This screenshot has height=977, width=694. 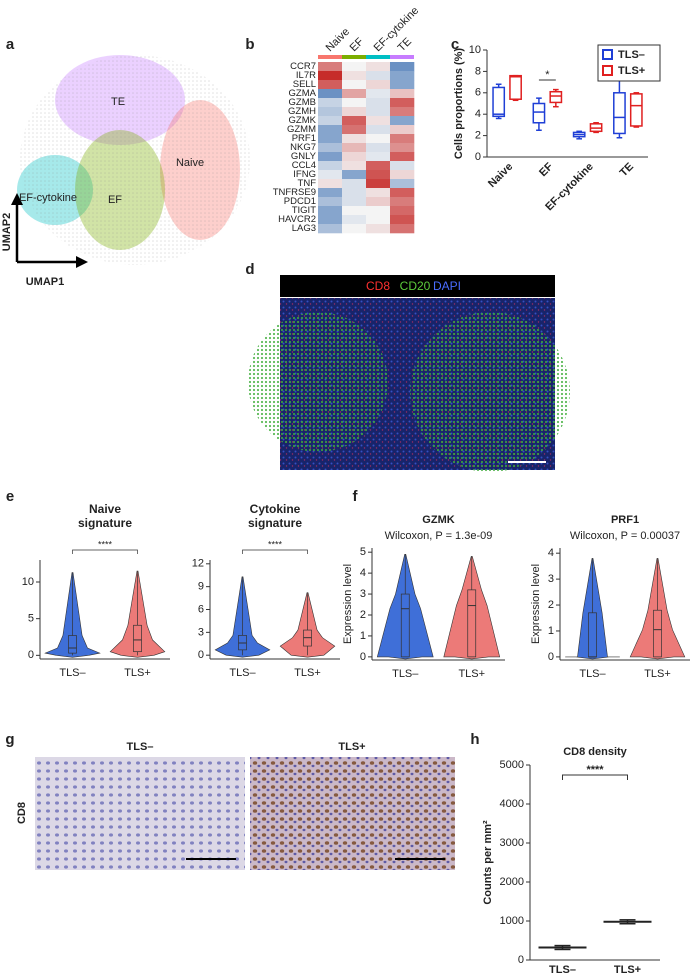 I want to click on y-axis-label: Expression level, so click(x=536, y=604).